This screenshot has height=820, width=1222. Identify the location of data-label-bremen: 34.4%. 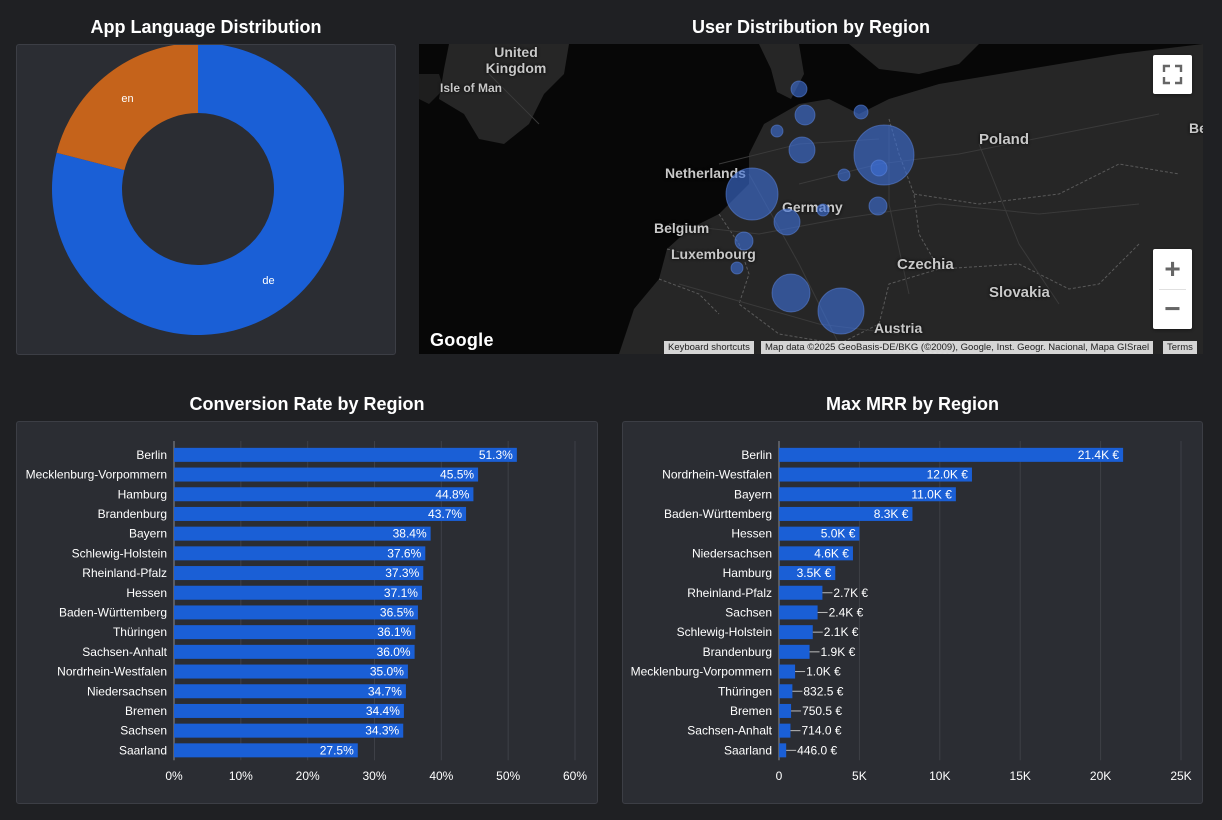
(383, 711).